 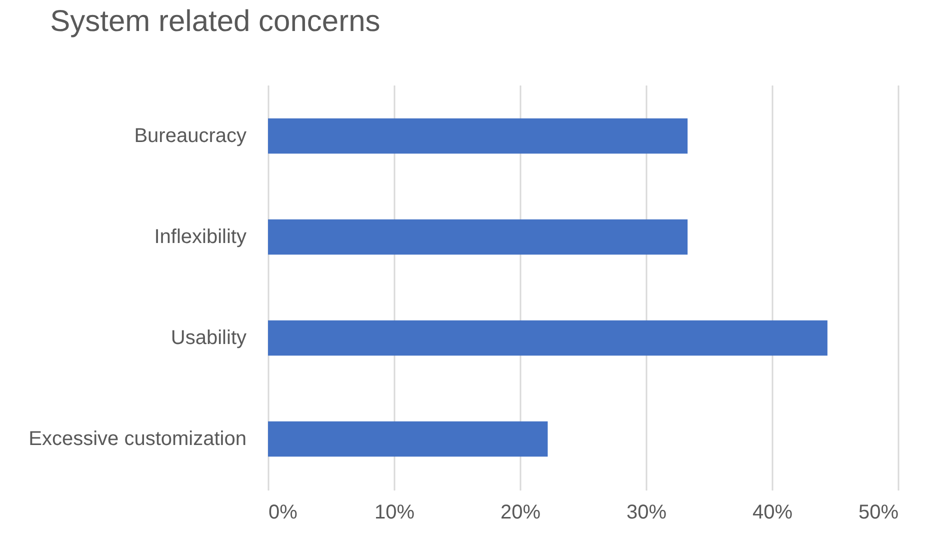 What do you see at coordinates (520, 513) in the screenshot?
I see `x-tick-label: 20%` at bounding box center [520, 513].